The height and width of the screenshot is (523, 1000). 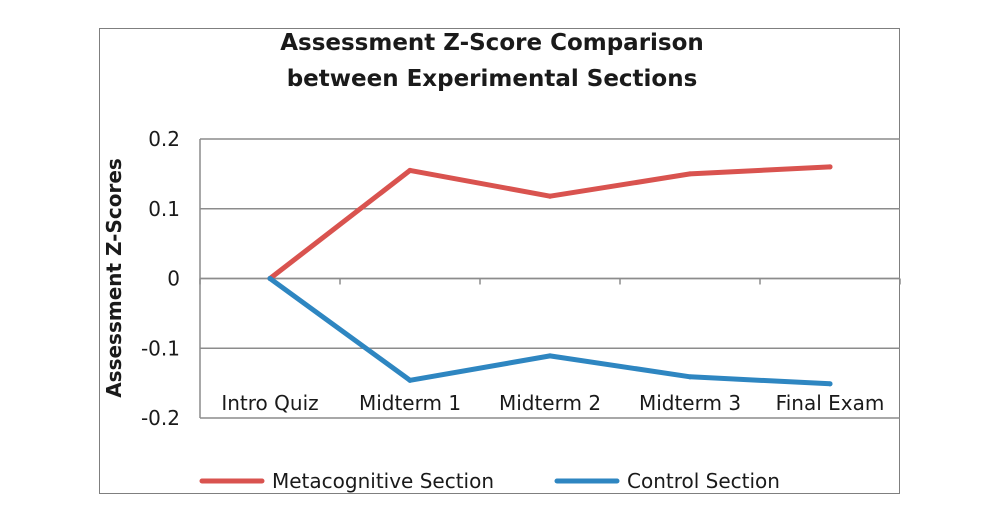 What do you see at coordinates (830, 403) in the screenshot?
I see `x-tick-label: Final Exam` at bounding box center [830, 403].